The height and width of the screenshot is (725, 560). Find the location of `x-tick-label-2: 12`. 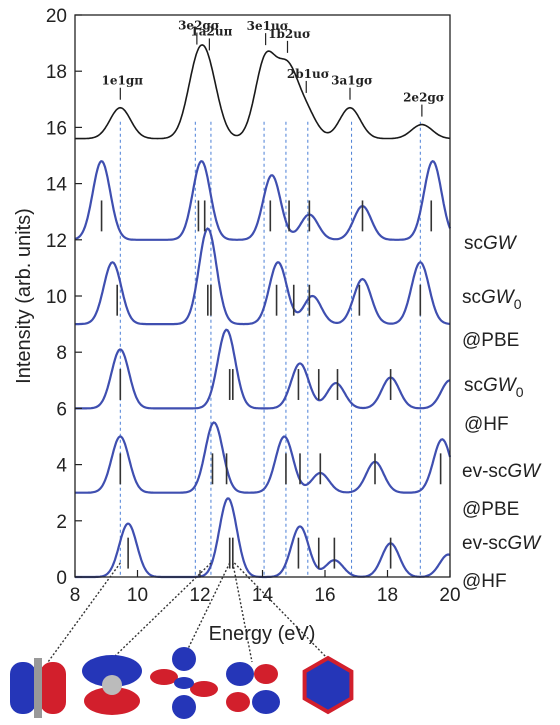

x-tick-label-2: 12 is located at coordinates (199, 595).